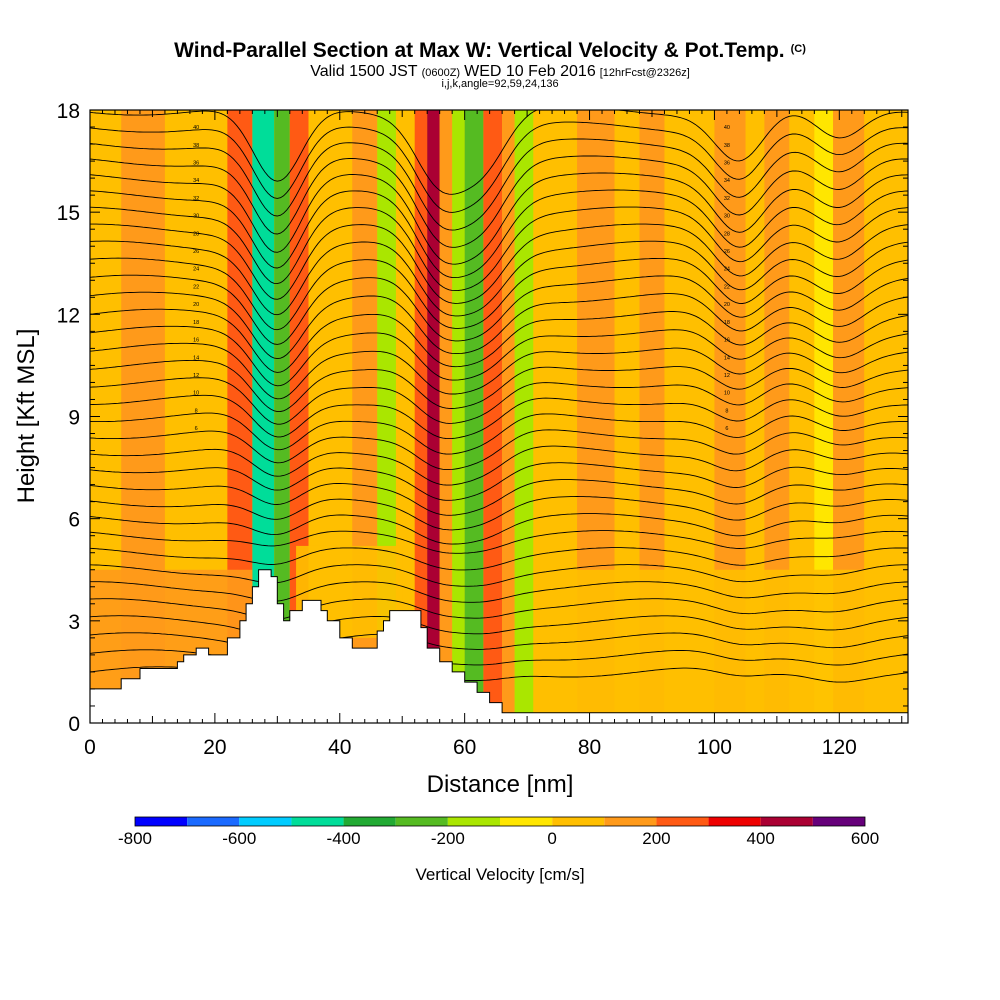  Describe the element at coordinates (448, 838) in the screenshot. I see `colorbar-tick-label: -200` at that location.